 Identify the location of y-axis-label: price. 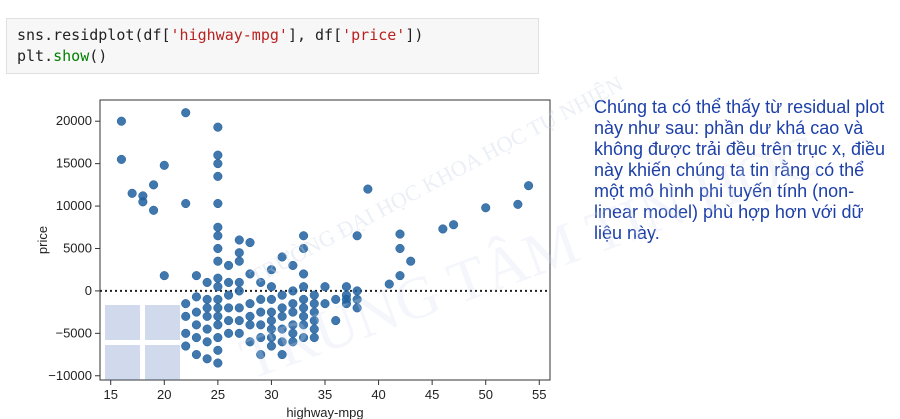
(42, 240).